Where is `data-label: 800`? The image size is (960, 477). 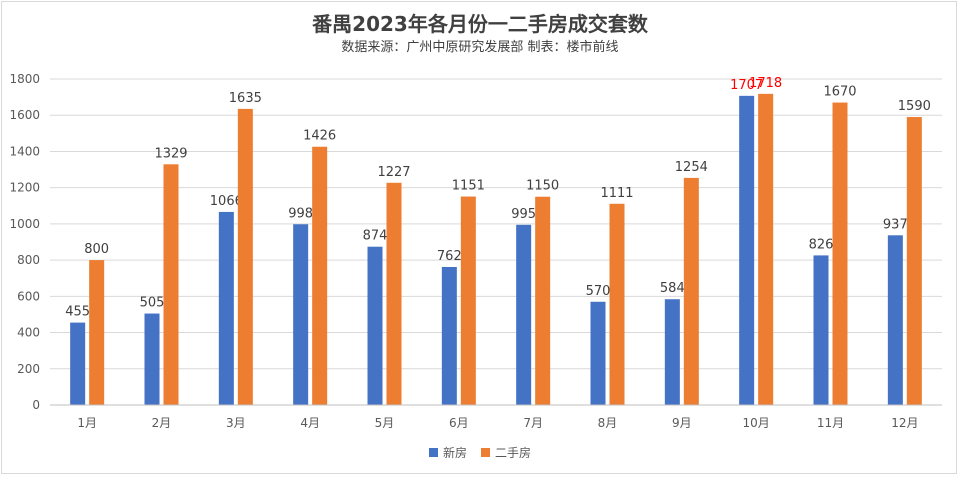 data-label: 800 is located at coordinates (96, 249).